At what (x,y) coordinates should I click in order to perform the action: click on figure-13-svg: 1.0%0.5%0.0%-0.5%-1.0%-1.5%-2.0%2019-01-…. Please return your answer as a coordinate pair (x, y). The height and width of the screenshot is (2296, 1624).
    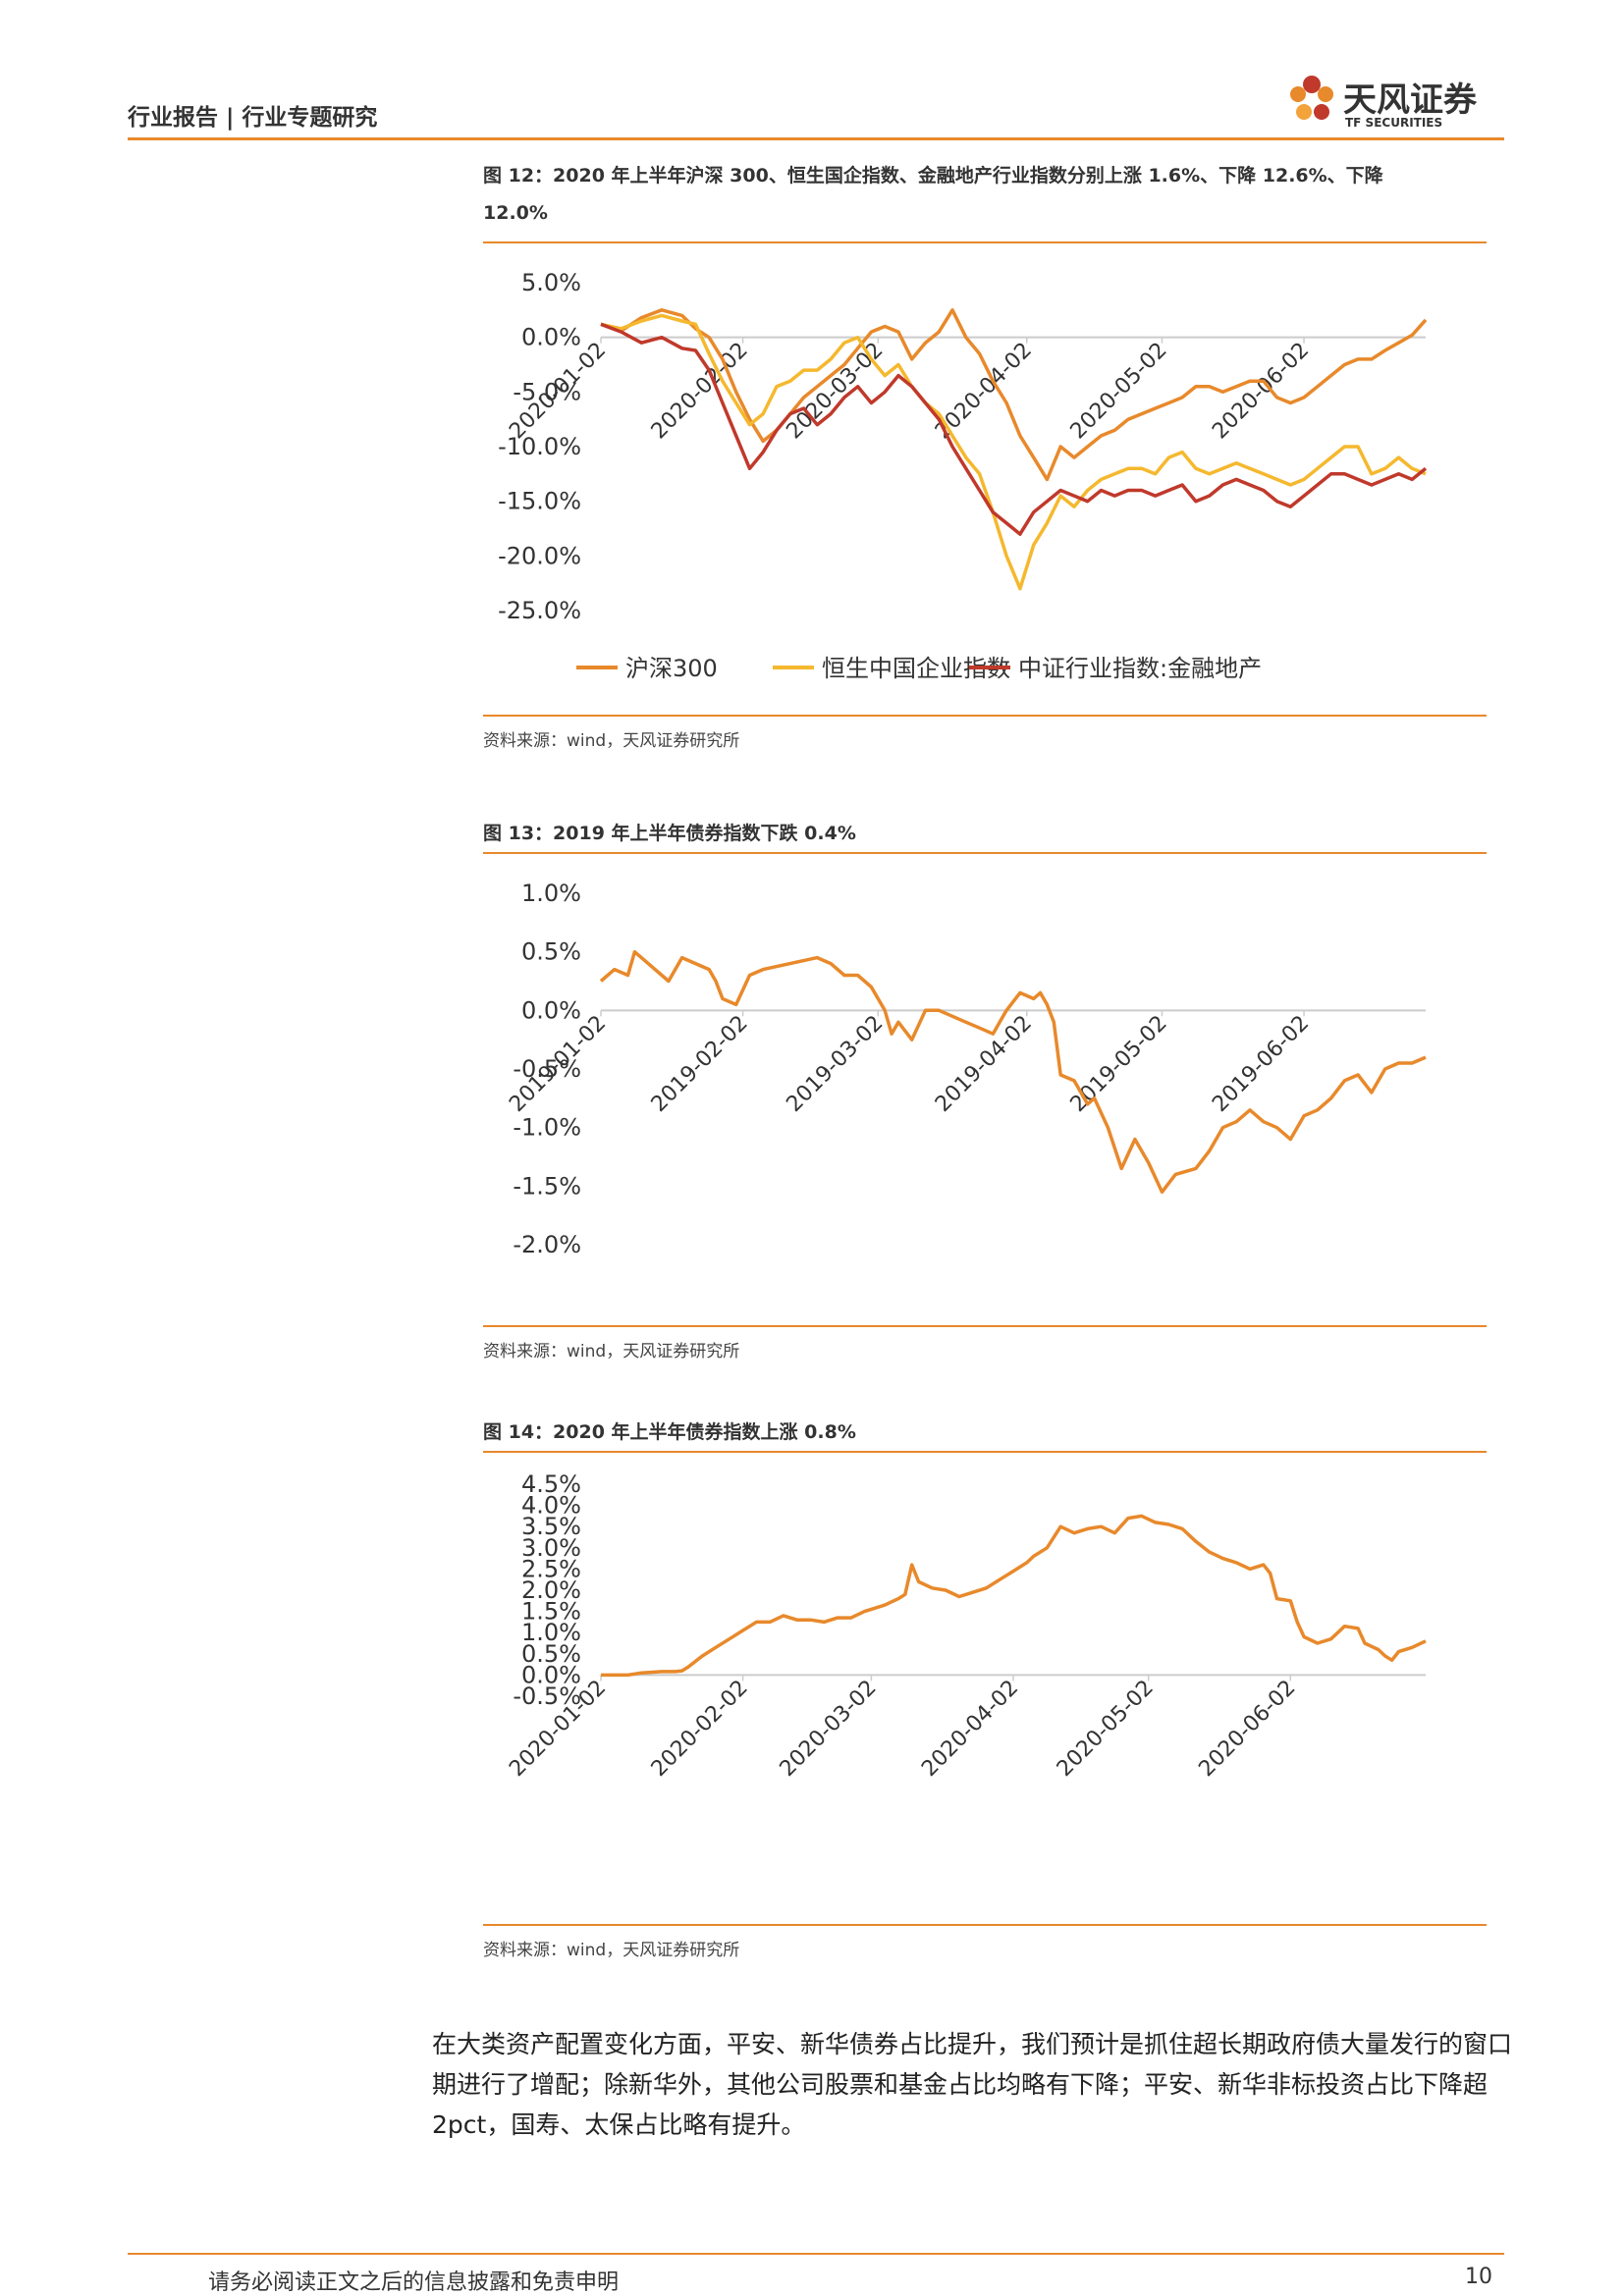
    Looking at the image, I should click on (966, 1069).